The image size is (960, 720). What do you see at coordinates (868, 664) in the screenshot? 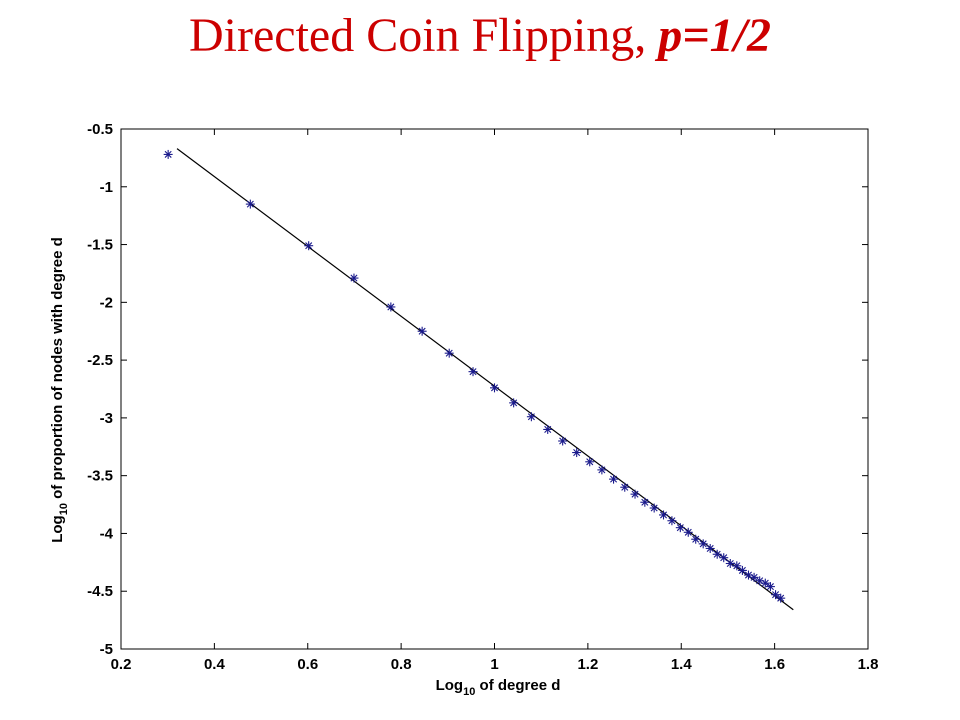
I see `x-tick-label: 1.8` at bounding box center [868, 664].